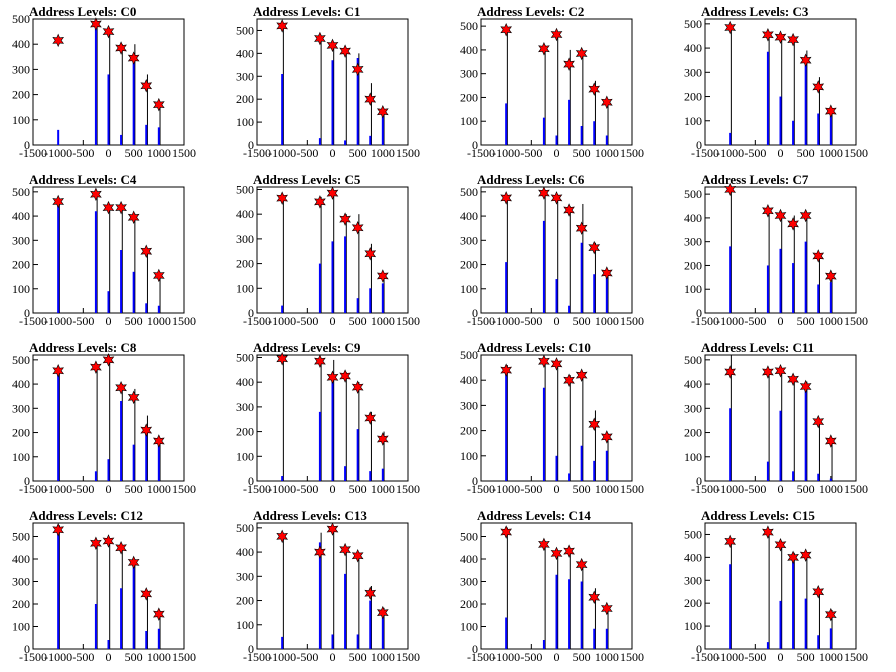  I want to click on panel-title: Address Levels: C15, so click(758, 515).